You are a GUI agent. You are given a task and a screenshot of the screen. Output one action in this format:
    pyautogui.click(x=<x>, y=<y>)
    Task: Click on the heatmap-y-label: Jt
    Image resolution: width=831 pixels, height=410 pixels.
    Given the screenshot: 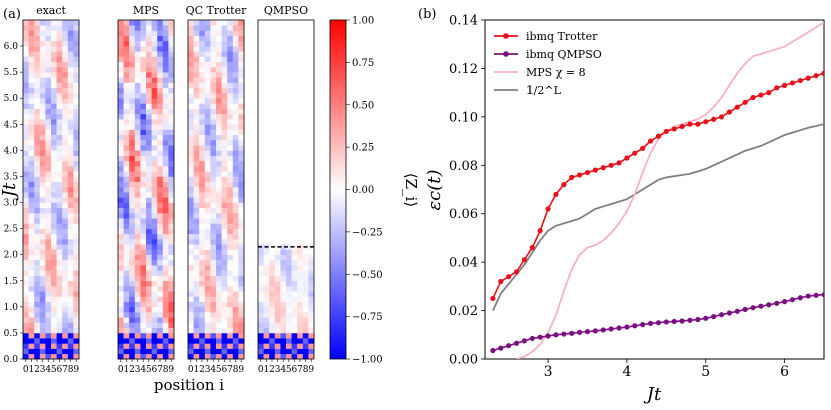 What is the action you would take?
    pyautogui.click(x=10, y=191)
    